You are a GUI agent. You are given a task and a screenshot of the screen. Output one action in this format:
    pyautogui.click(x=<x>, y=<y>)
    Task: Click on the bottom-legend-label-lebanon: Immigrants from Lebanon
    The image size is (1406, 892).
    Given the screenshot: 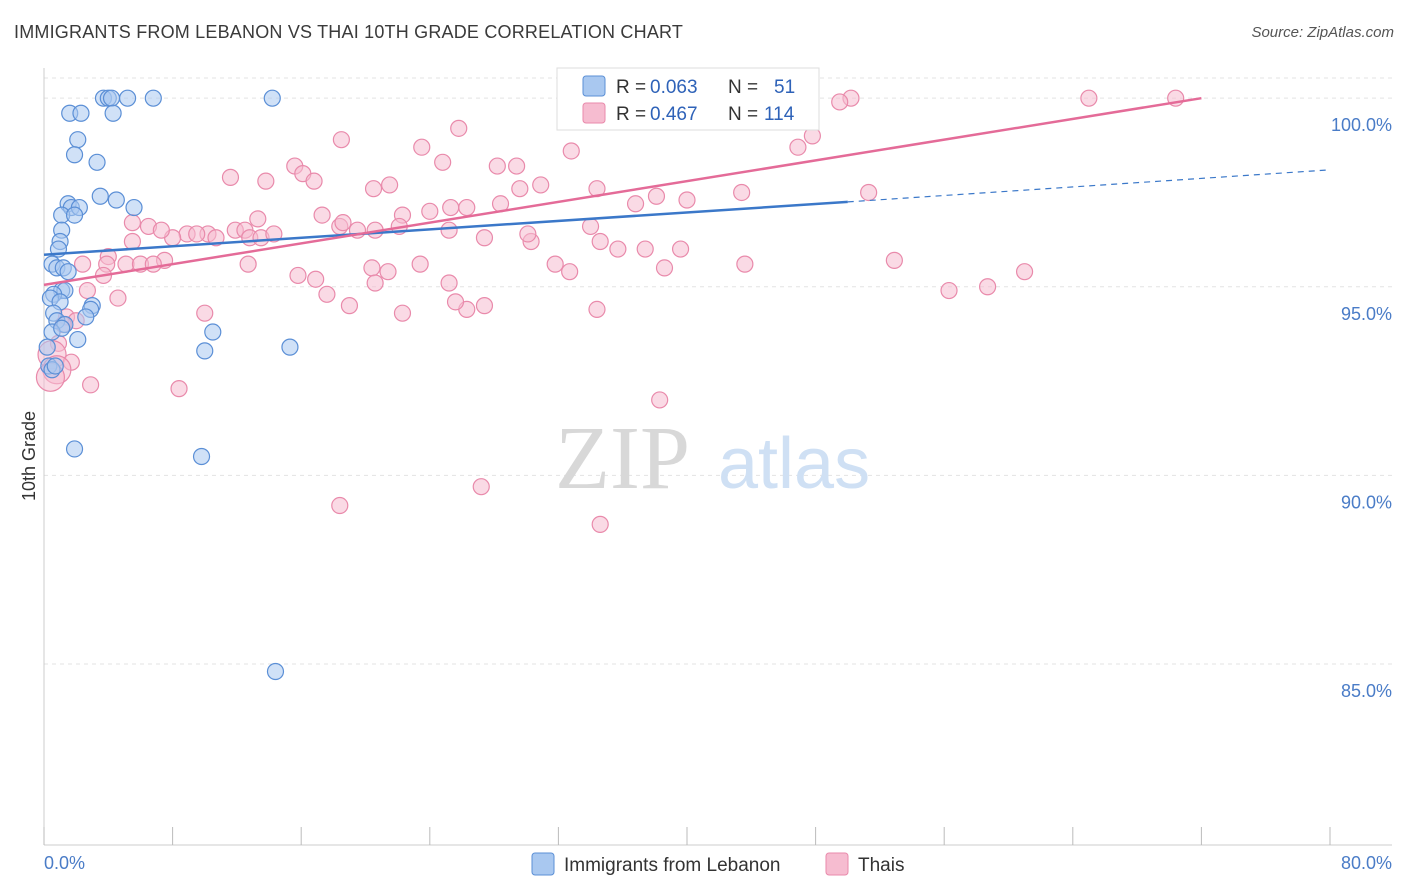 What is the action you would take?
    pyautogui.click(x=672, y=865)
    